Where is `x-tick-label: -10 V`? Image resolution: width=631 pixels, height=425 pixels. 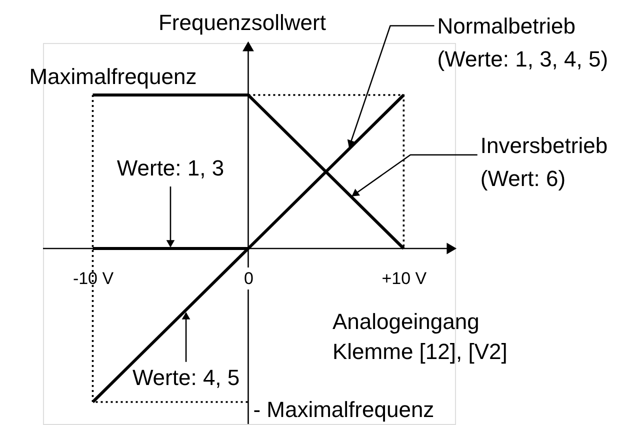 x-tick-label: -10 V is located at coordinates (93, 278).